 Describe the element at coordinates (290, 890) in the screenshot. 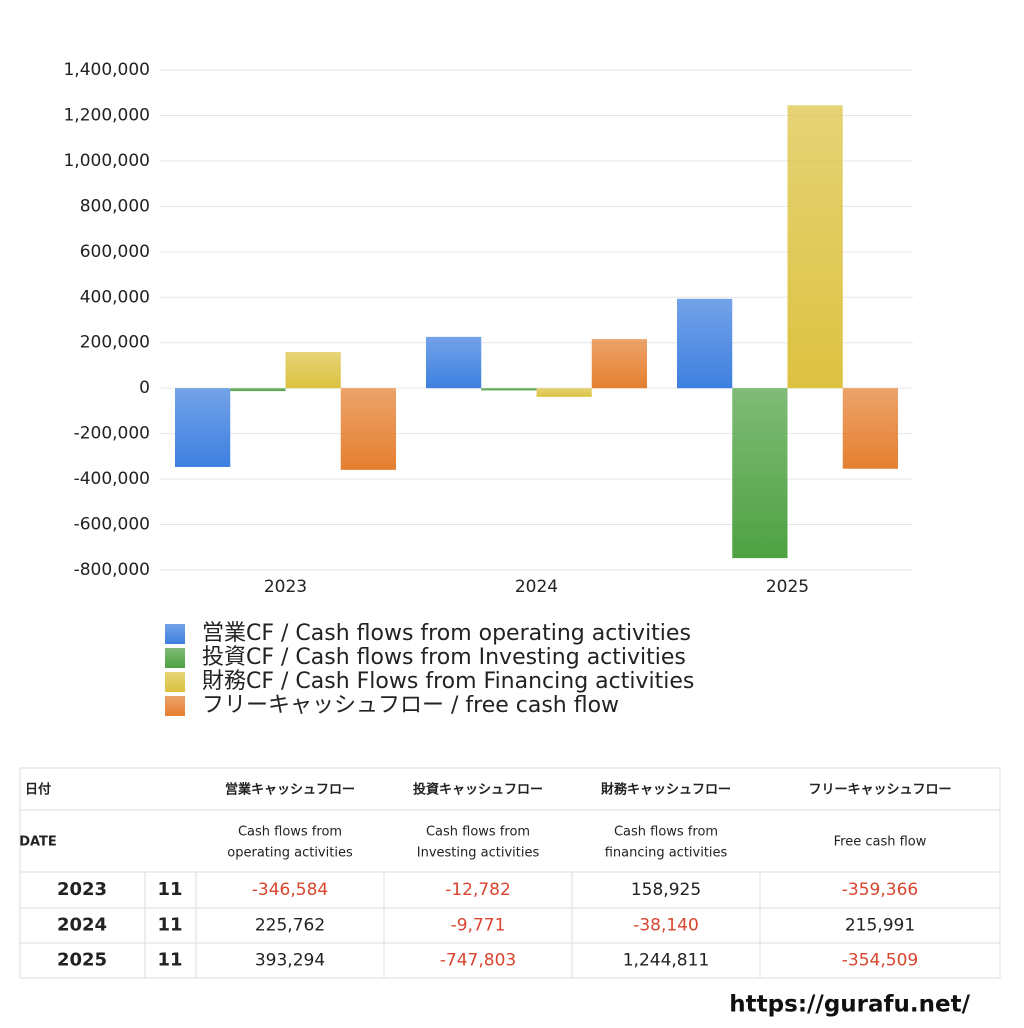

I see `table-cell: -346,584` at that location.